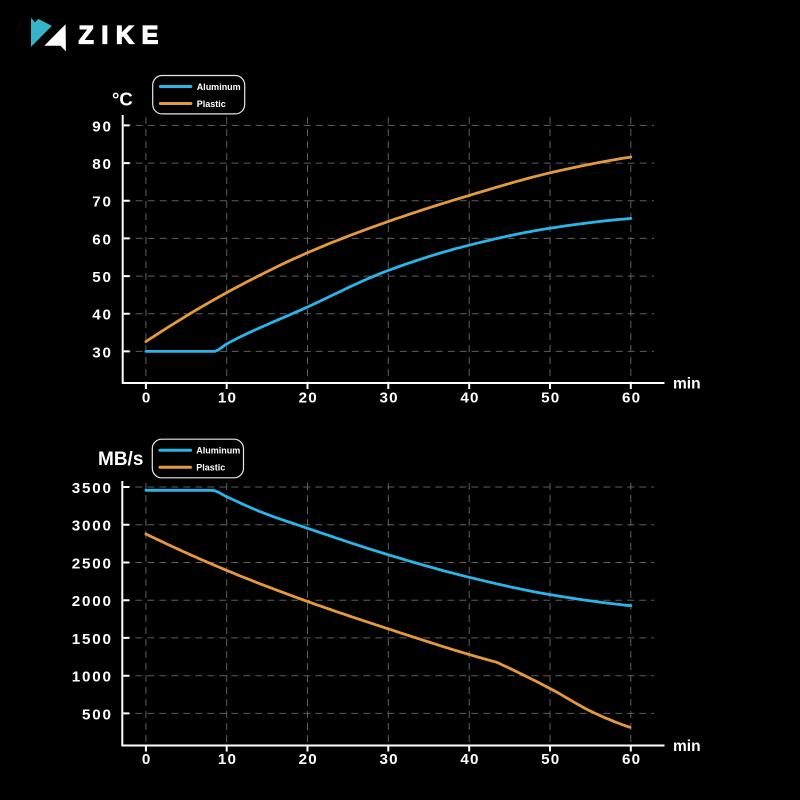  Describe the element at coordinates (97, 714) in the screenshot. I see `svg-text: 500` at that location.